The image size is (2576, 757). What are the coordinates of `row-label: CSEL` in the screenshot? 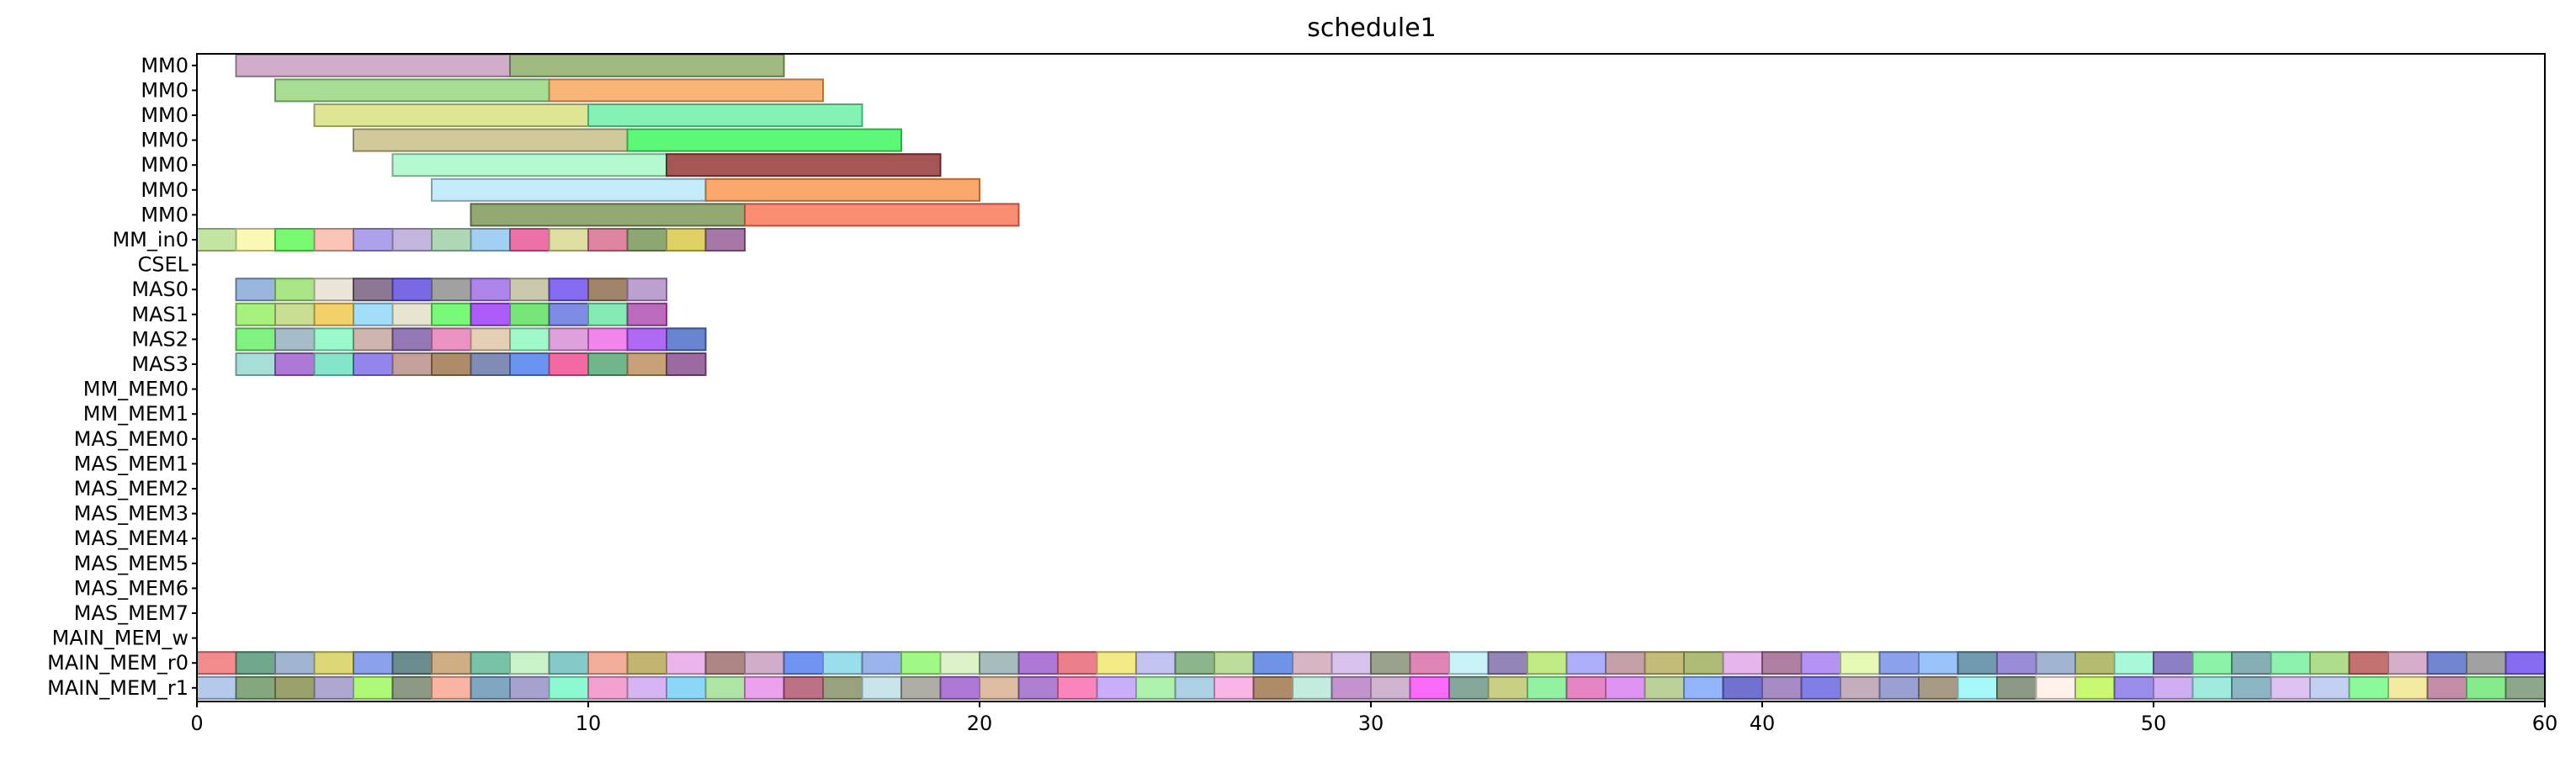 It's located at (163, 265).